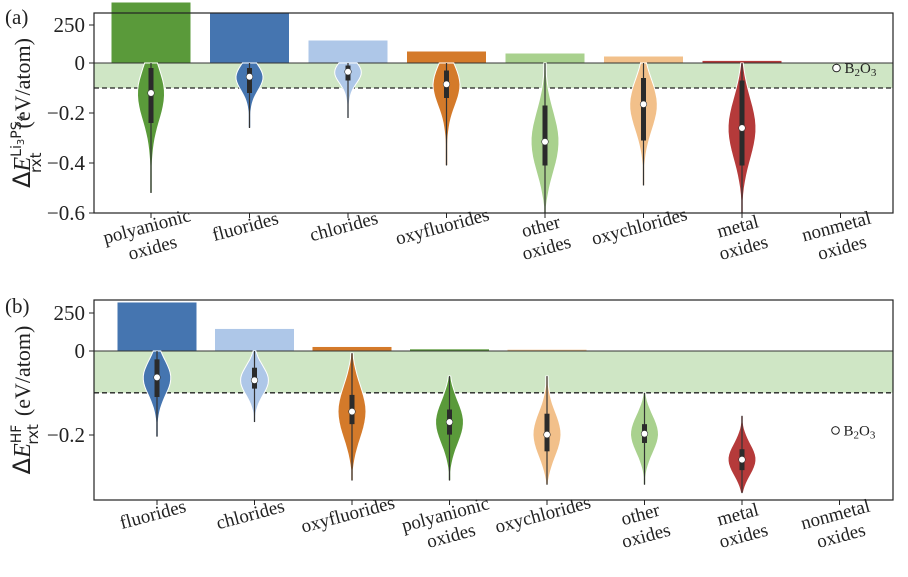  I want to click on y-tick-label: −0.4, so click(66, 163).